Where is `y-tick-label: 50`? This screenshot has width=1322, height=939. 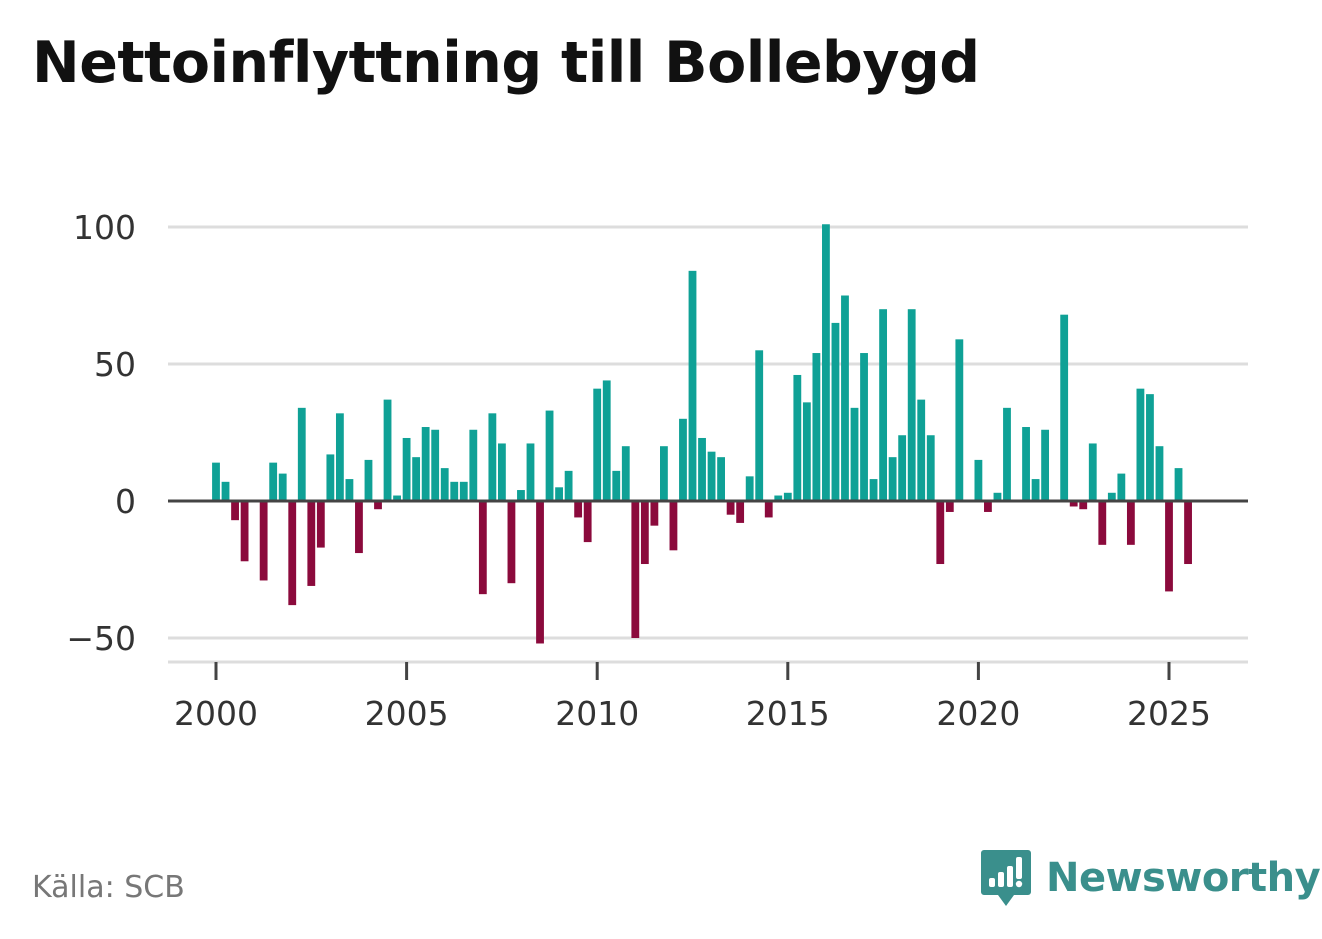 y-tick-label: 50 is located at coordinates (115, 364).